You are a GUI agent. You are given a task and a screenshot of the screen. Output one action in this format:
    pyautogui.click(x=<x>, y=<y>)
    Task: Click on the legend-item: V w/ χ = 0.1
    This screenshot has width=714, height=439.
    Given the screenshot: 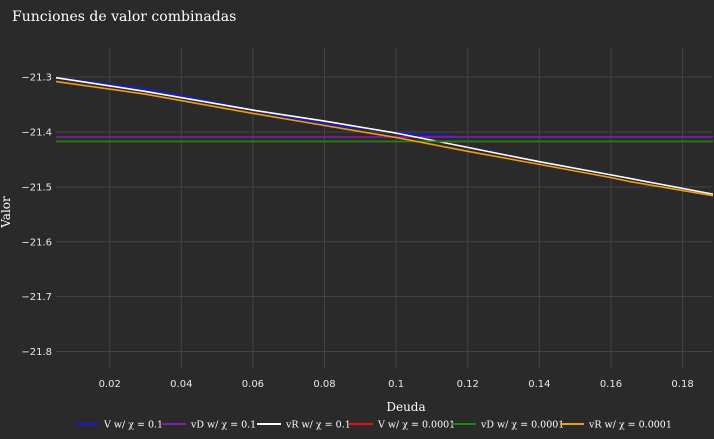 What is the action you would take?
    pyautogui.click(x=119, y=425)
    